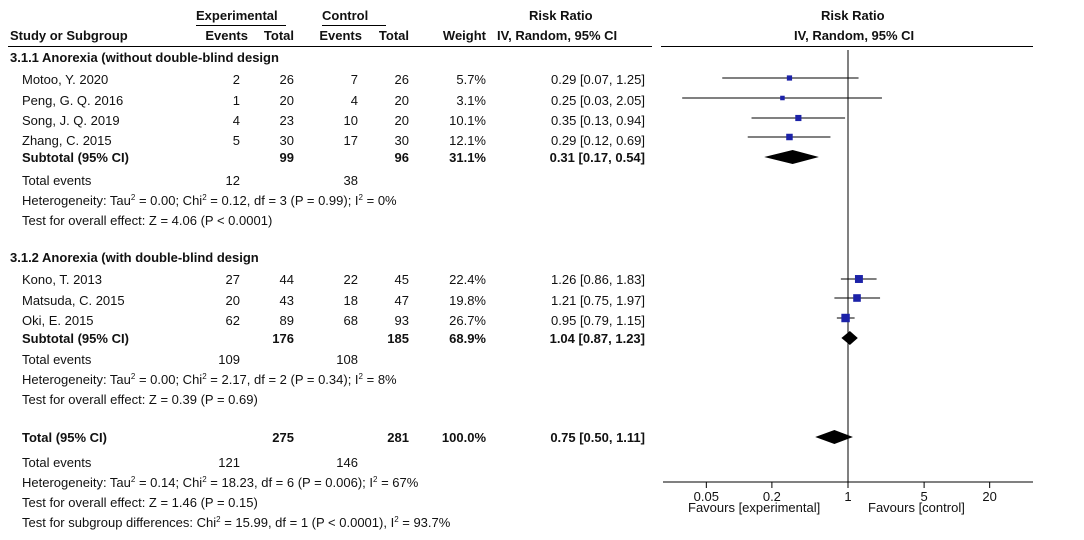 The height and width of the screenshot is (540, 1084). What do you see at coordinates (58, 320) in the screenshot?
I see `study-name: Oki, E. 2015` at bounding box center [58, 320].